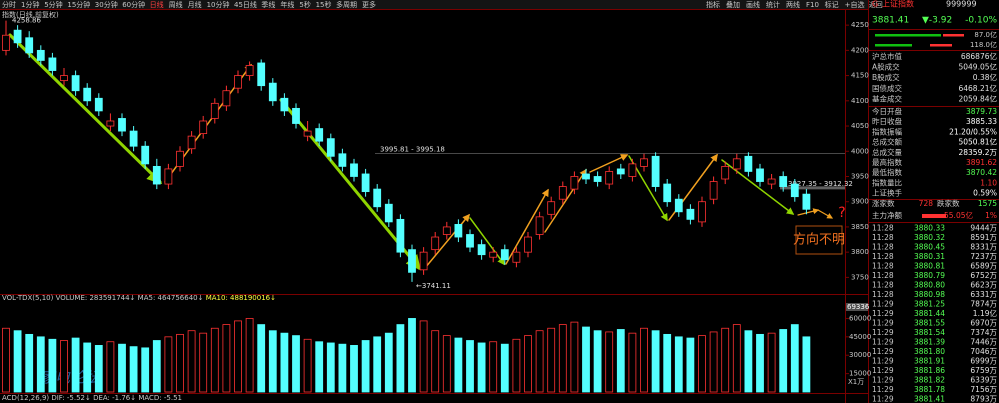  I want to click on period-tab: 60分钟, so click(133, 4).